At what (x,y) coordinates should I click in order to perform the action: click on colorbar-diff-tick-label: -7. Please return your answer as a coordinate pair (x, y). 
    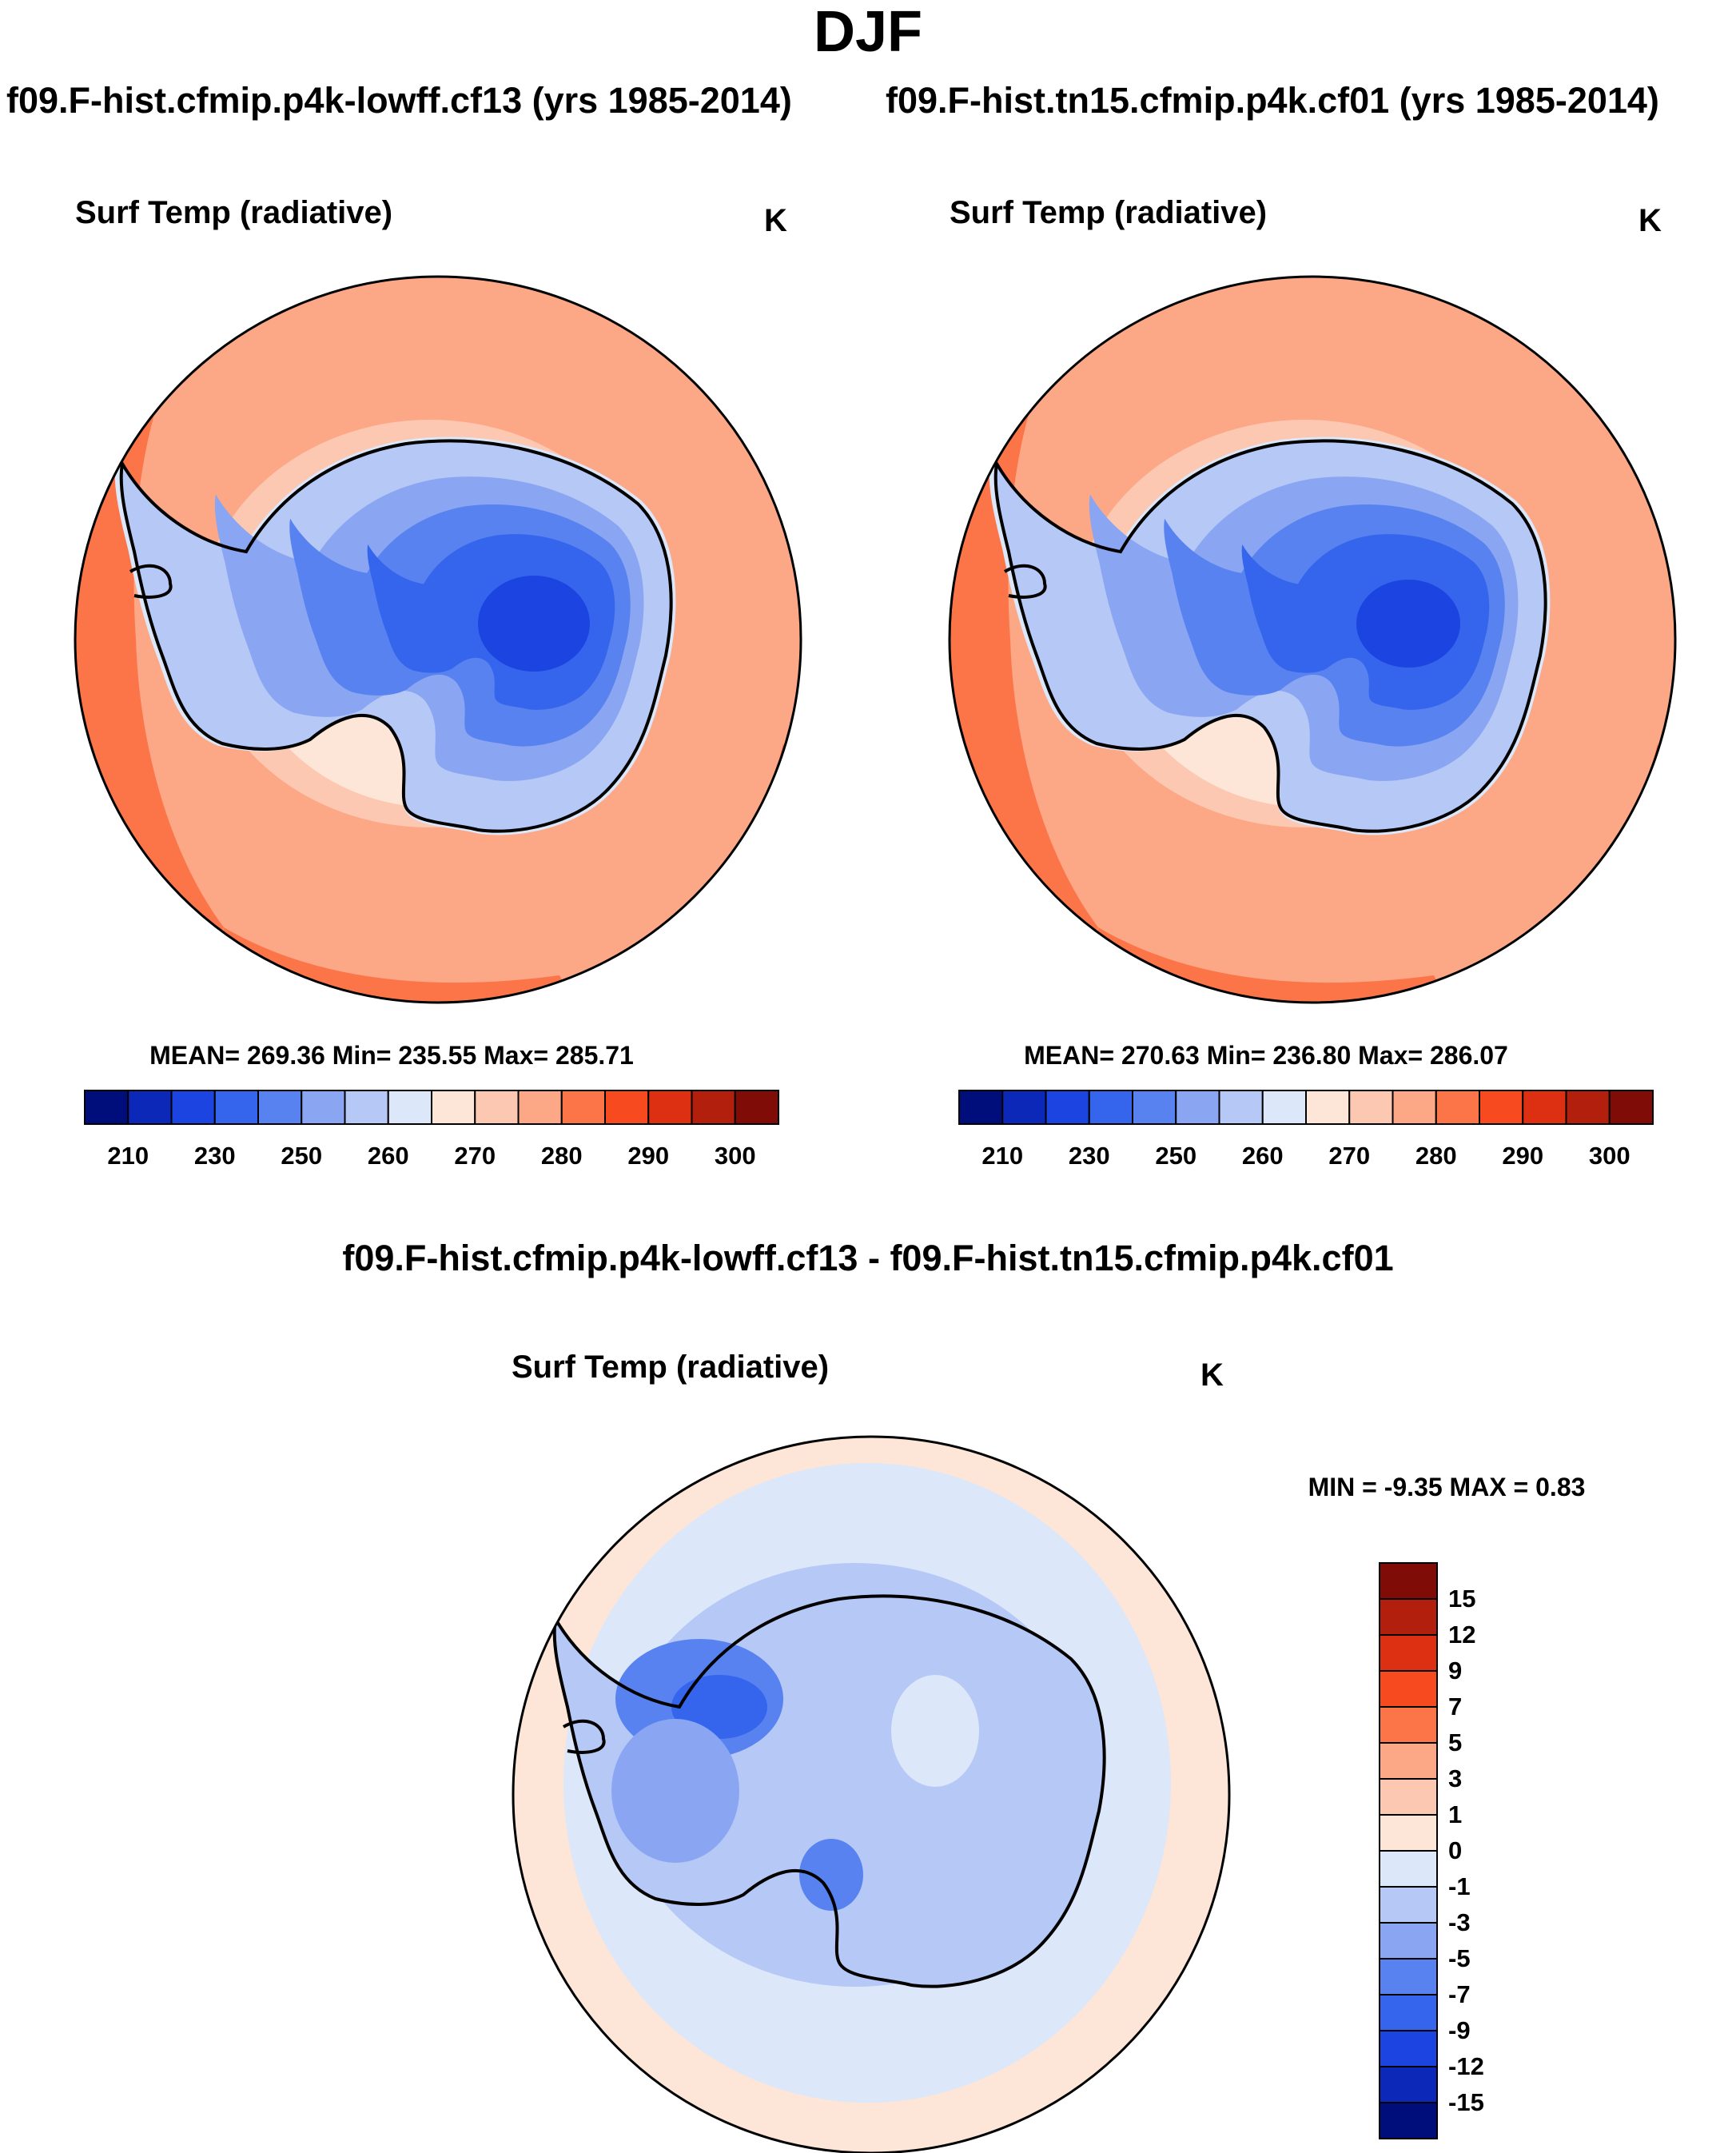
    Looking at the image, I should click on (1459, 1994).